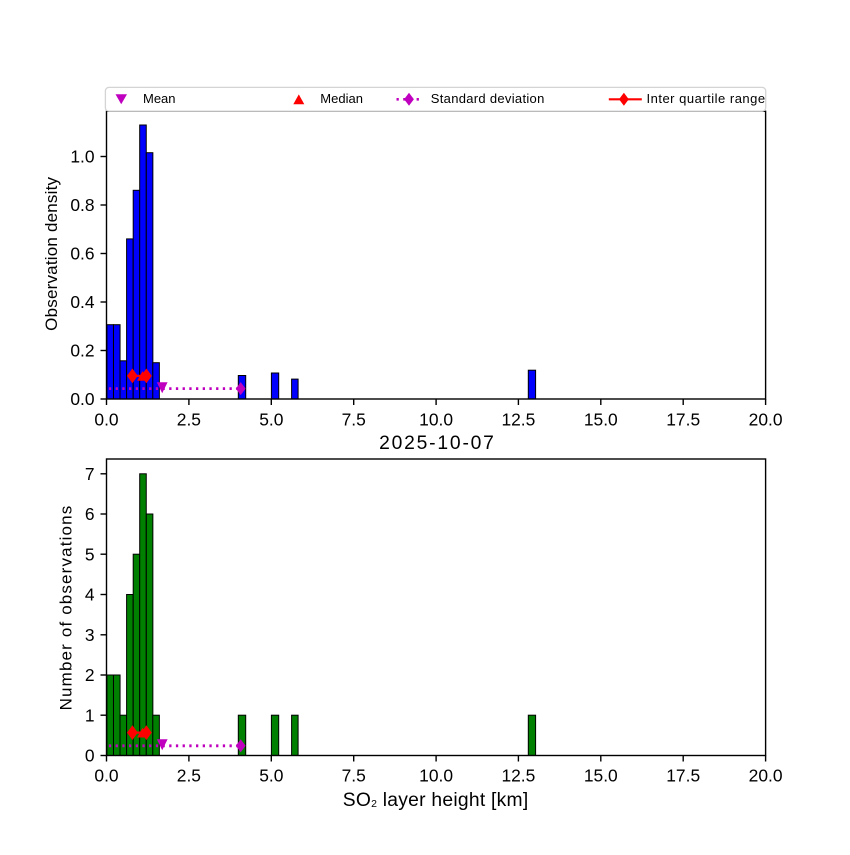 The width and height of the screenshot is (850, 855). I want to click on svg-text: 0.4, so click(82, 302).